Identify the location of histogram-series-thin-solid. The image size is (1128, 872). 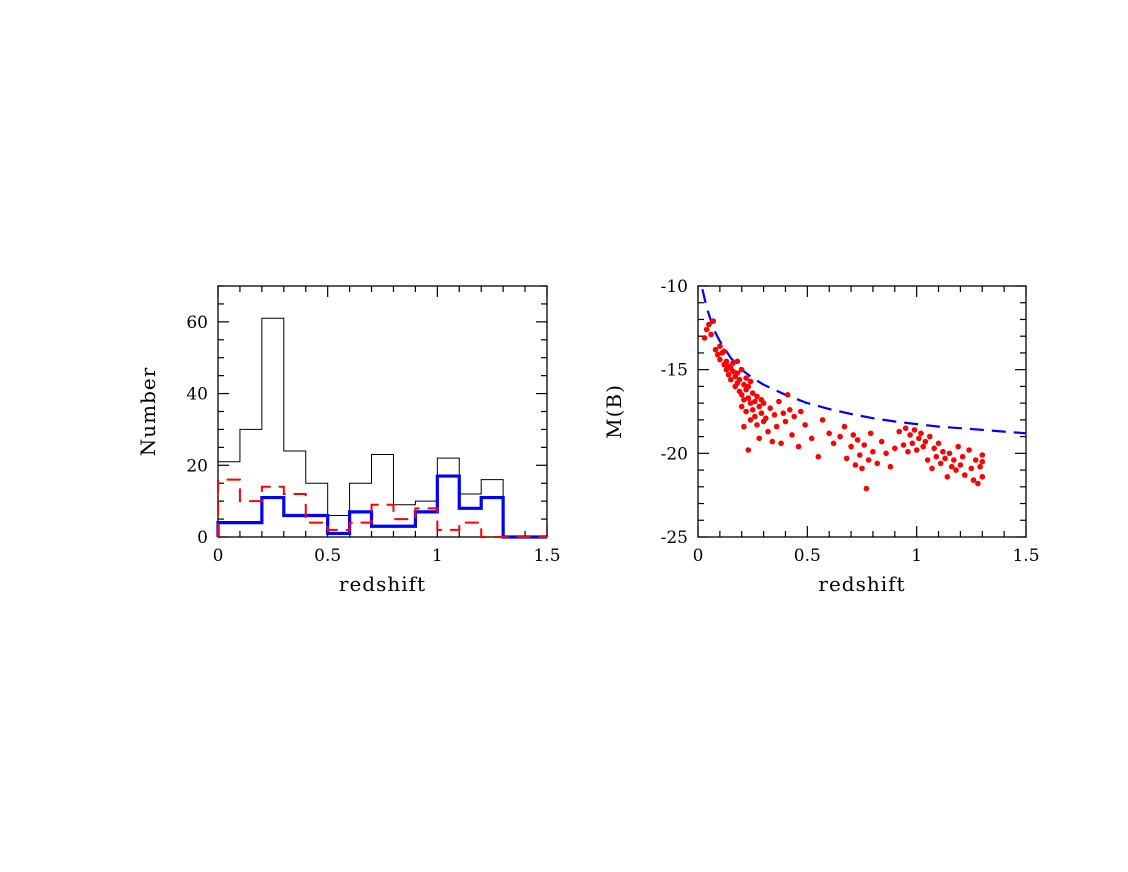
(382, 427).